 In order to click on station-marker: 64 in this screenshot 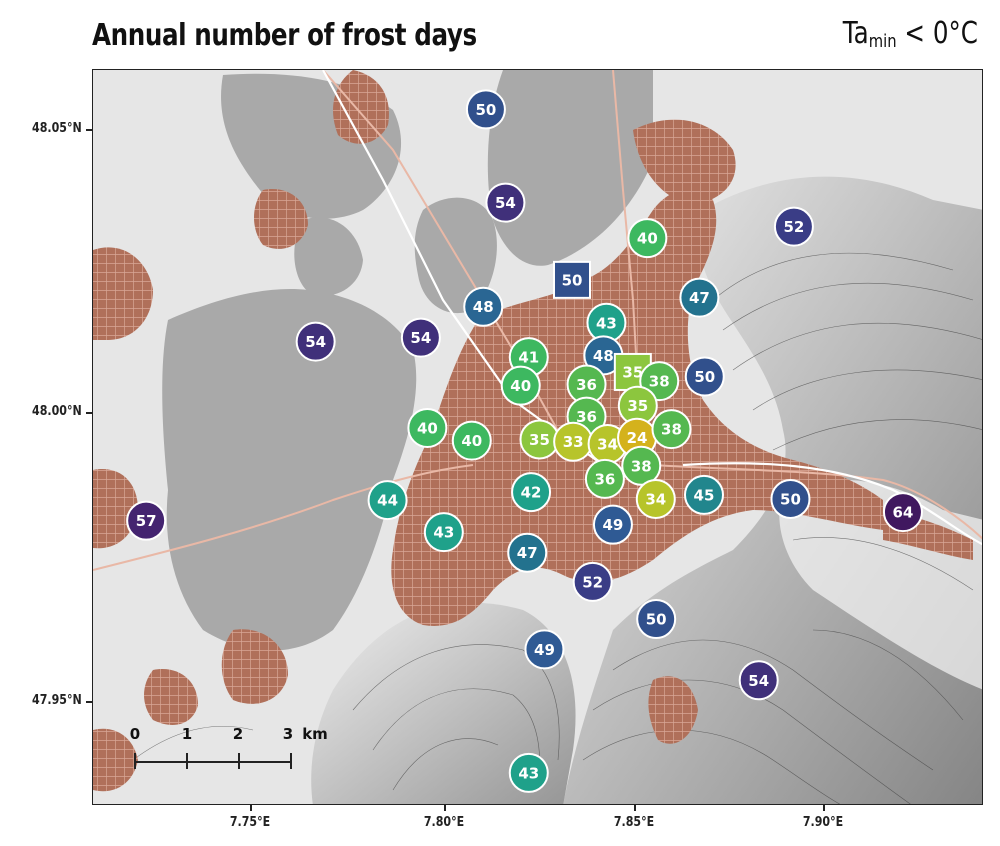, I will do `click(902, 512)`.